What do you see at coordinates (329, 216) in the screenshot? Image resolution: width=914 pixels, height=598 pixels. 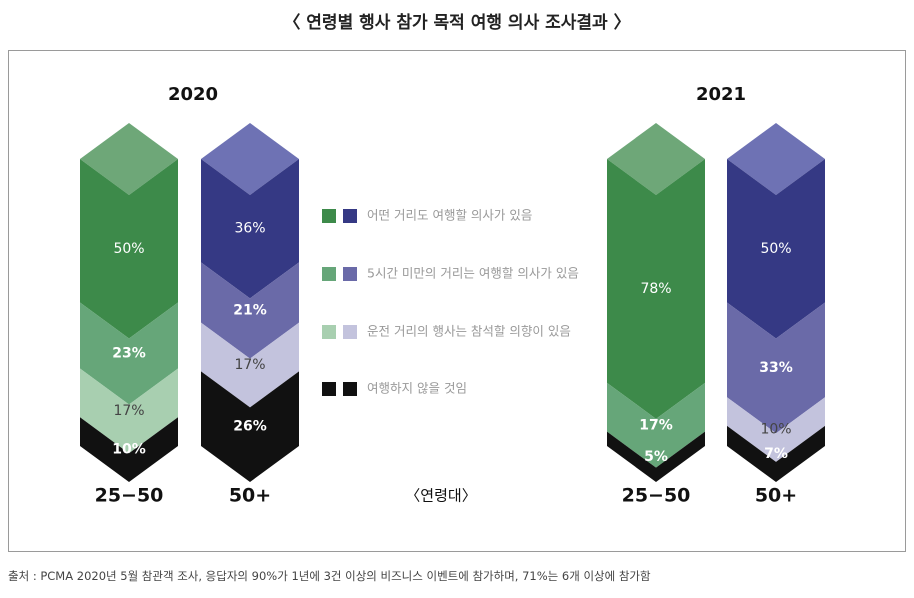 I see `legend-swatch-25-50-s1` at bounding box center [329, 216].